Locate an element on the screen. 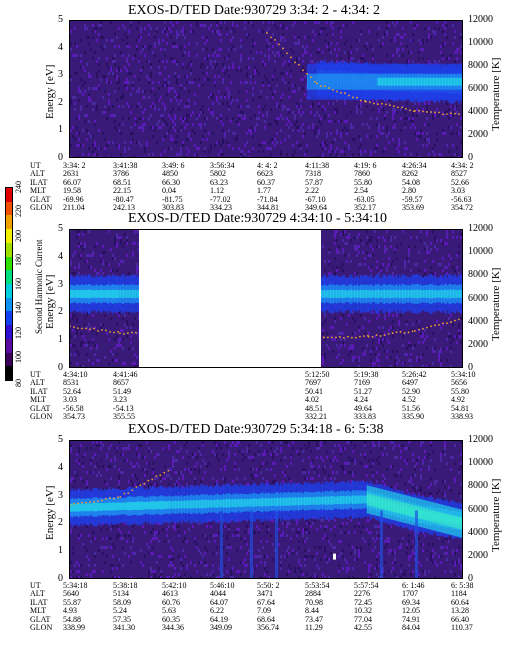 The image size is (505, 649). temperature-tick-label: 12000 is located at coordinates (480, 228).